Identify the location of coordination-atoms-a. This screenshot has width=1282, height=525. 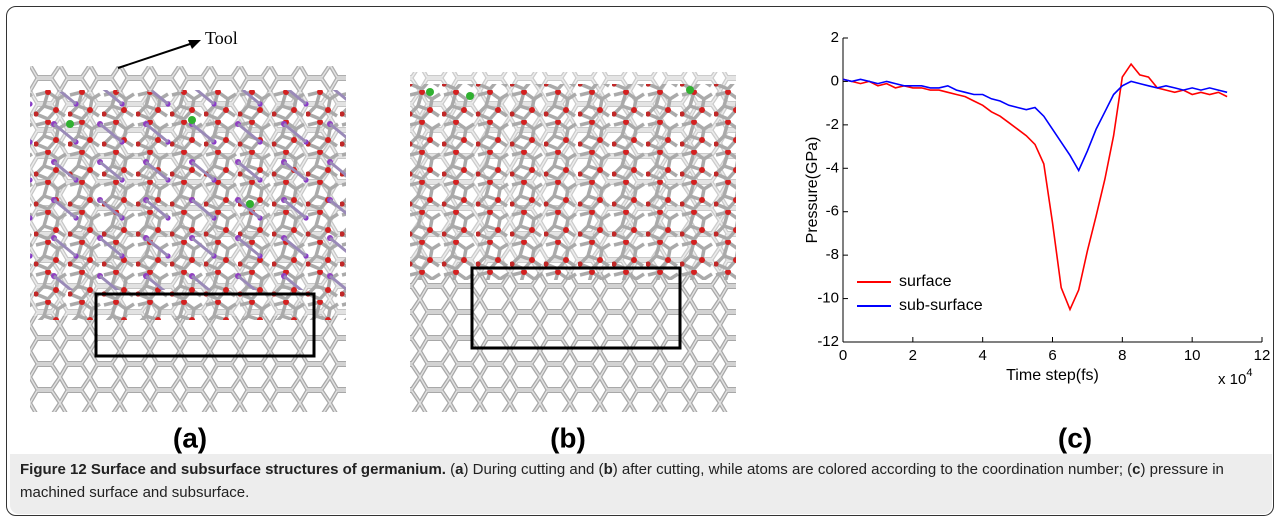
(188, 190).